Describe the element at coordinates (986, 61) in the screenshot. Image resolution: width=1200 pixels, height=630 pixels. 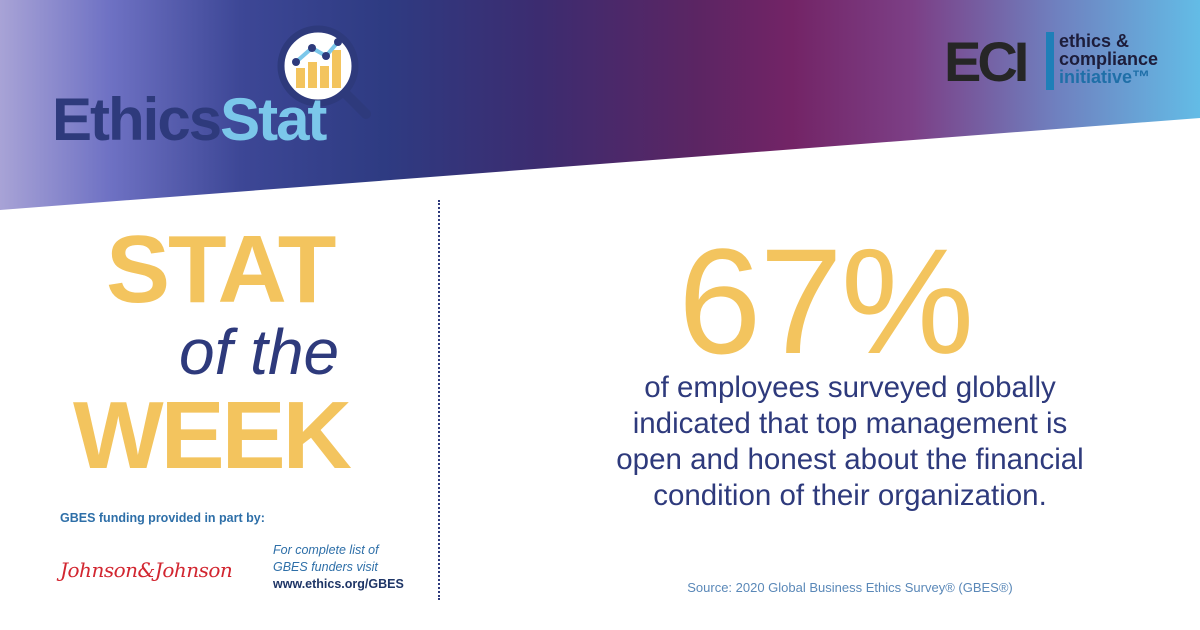
I see `eci-mark: ECI` at that location.